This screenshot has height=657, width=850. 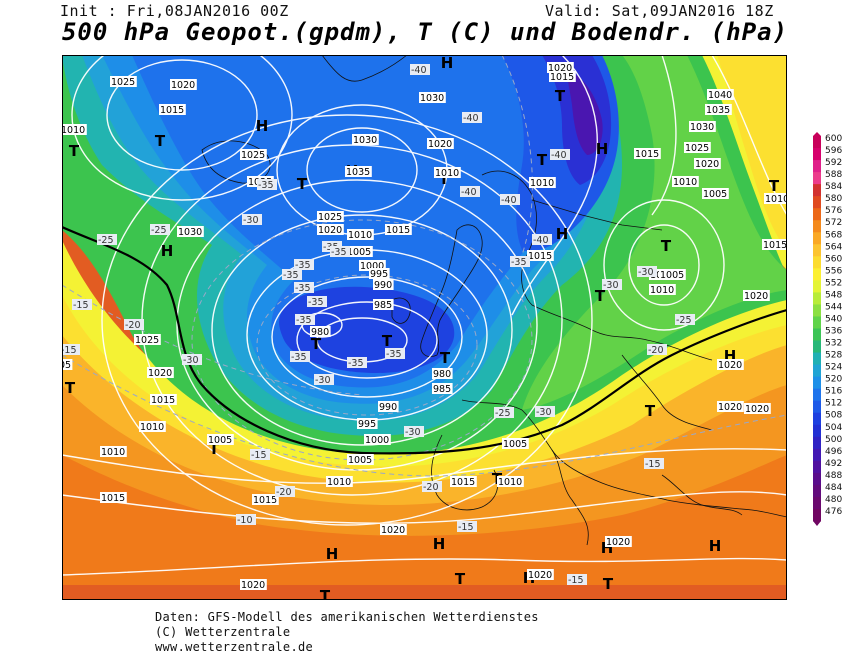 What do you see at coordinates (697, 148) in the screenshot?
I see `isobar-label: 1025` at bounding box center [697, 148].